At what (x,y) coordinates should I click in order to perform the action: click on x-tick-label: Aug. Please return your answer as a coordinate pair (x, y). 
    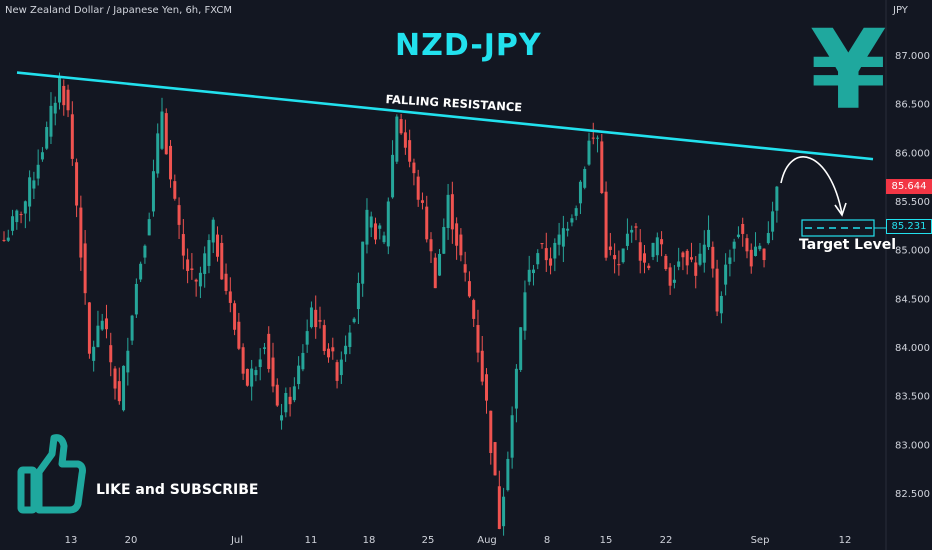
    Looking at the image, I should click on (487, 540).